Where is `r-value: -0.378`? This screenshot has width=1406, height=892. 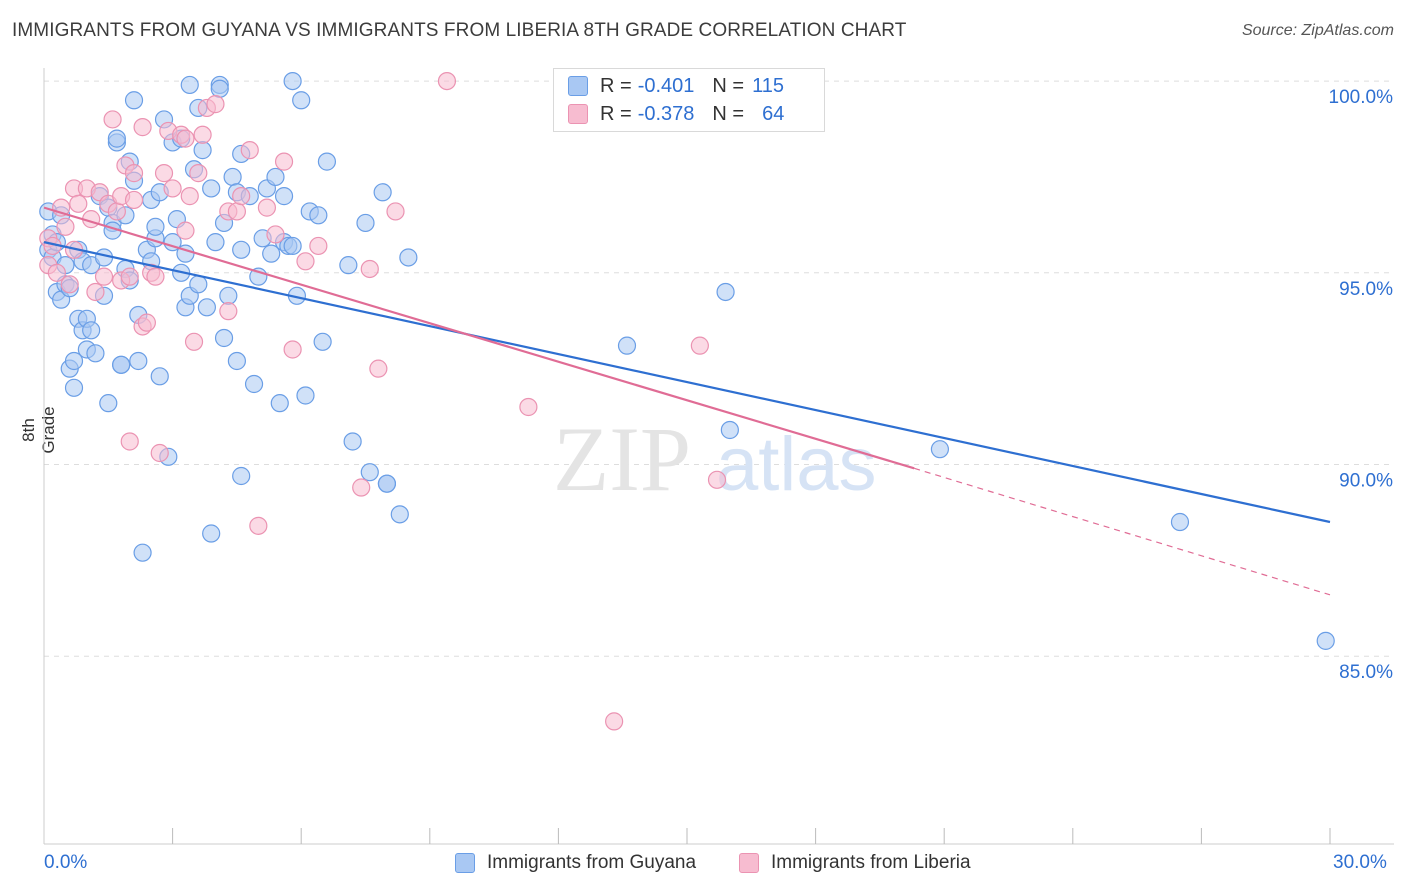
r-value: -0.378 is located at coordinates (666, 113).